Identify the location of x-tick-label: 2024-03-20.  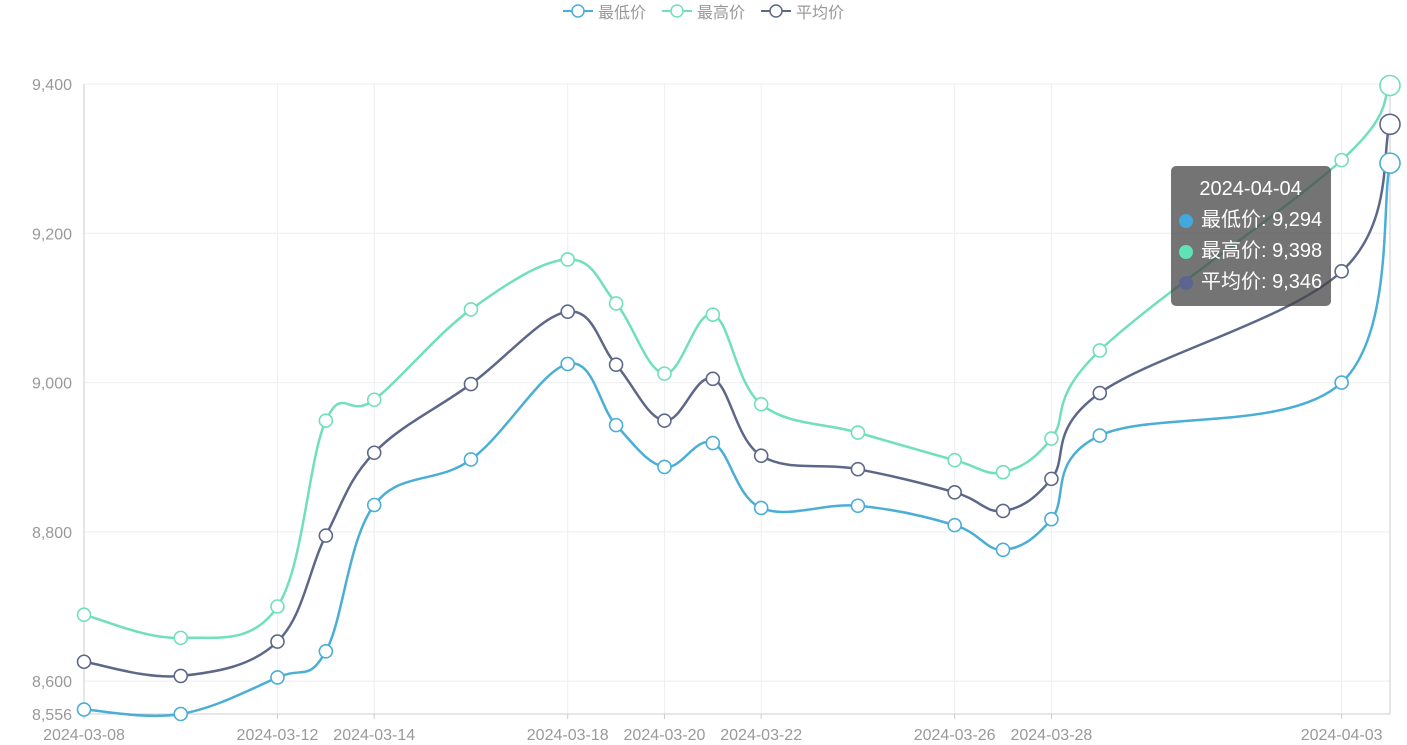
(665, 735).